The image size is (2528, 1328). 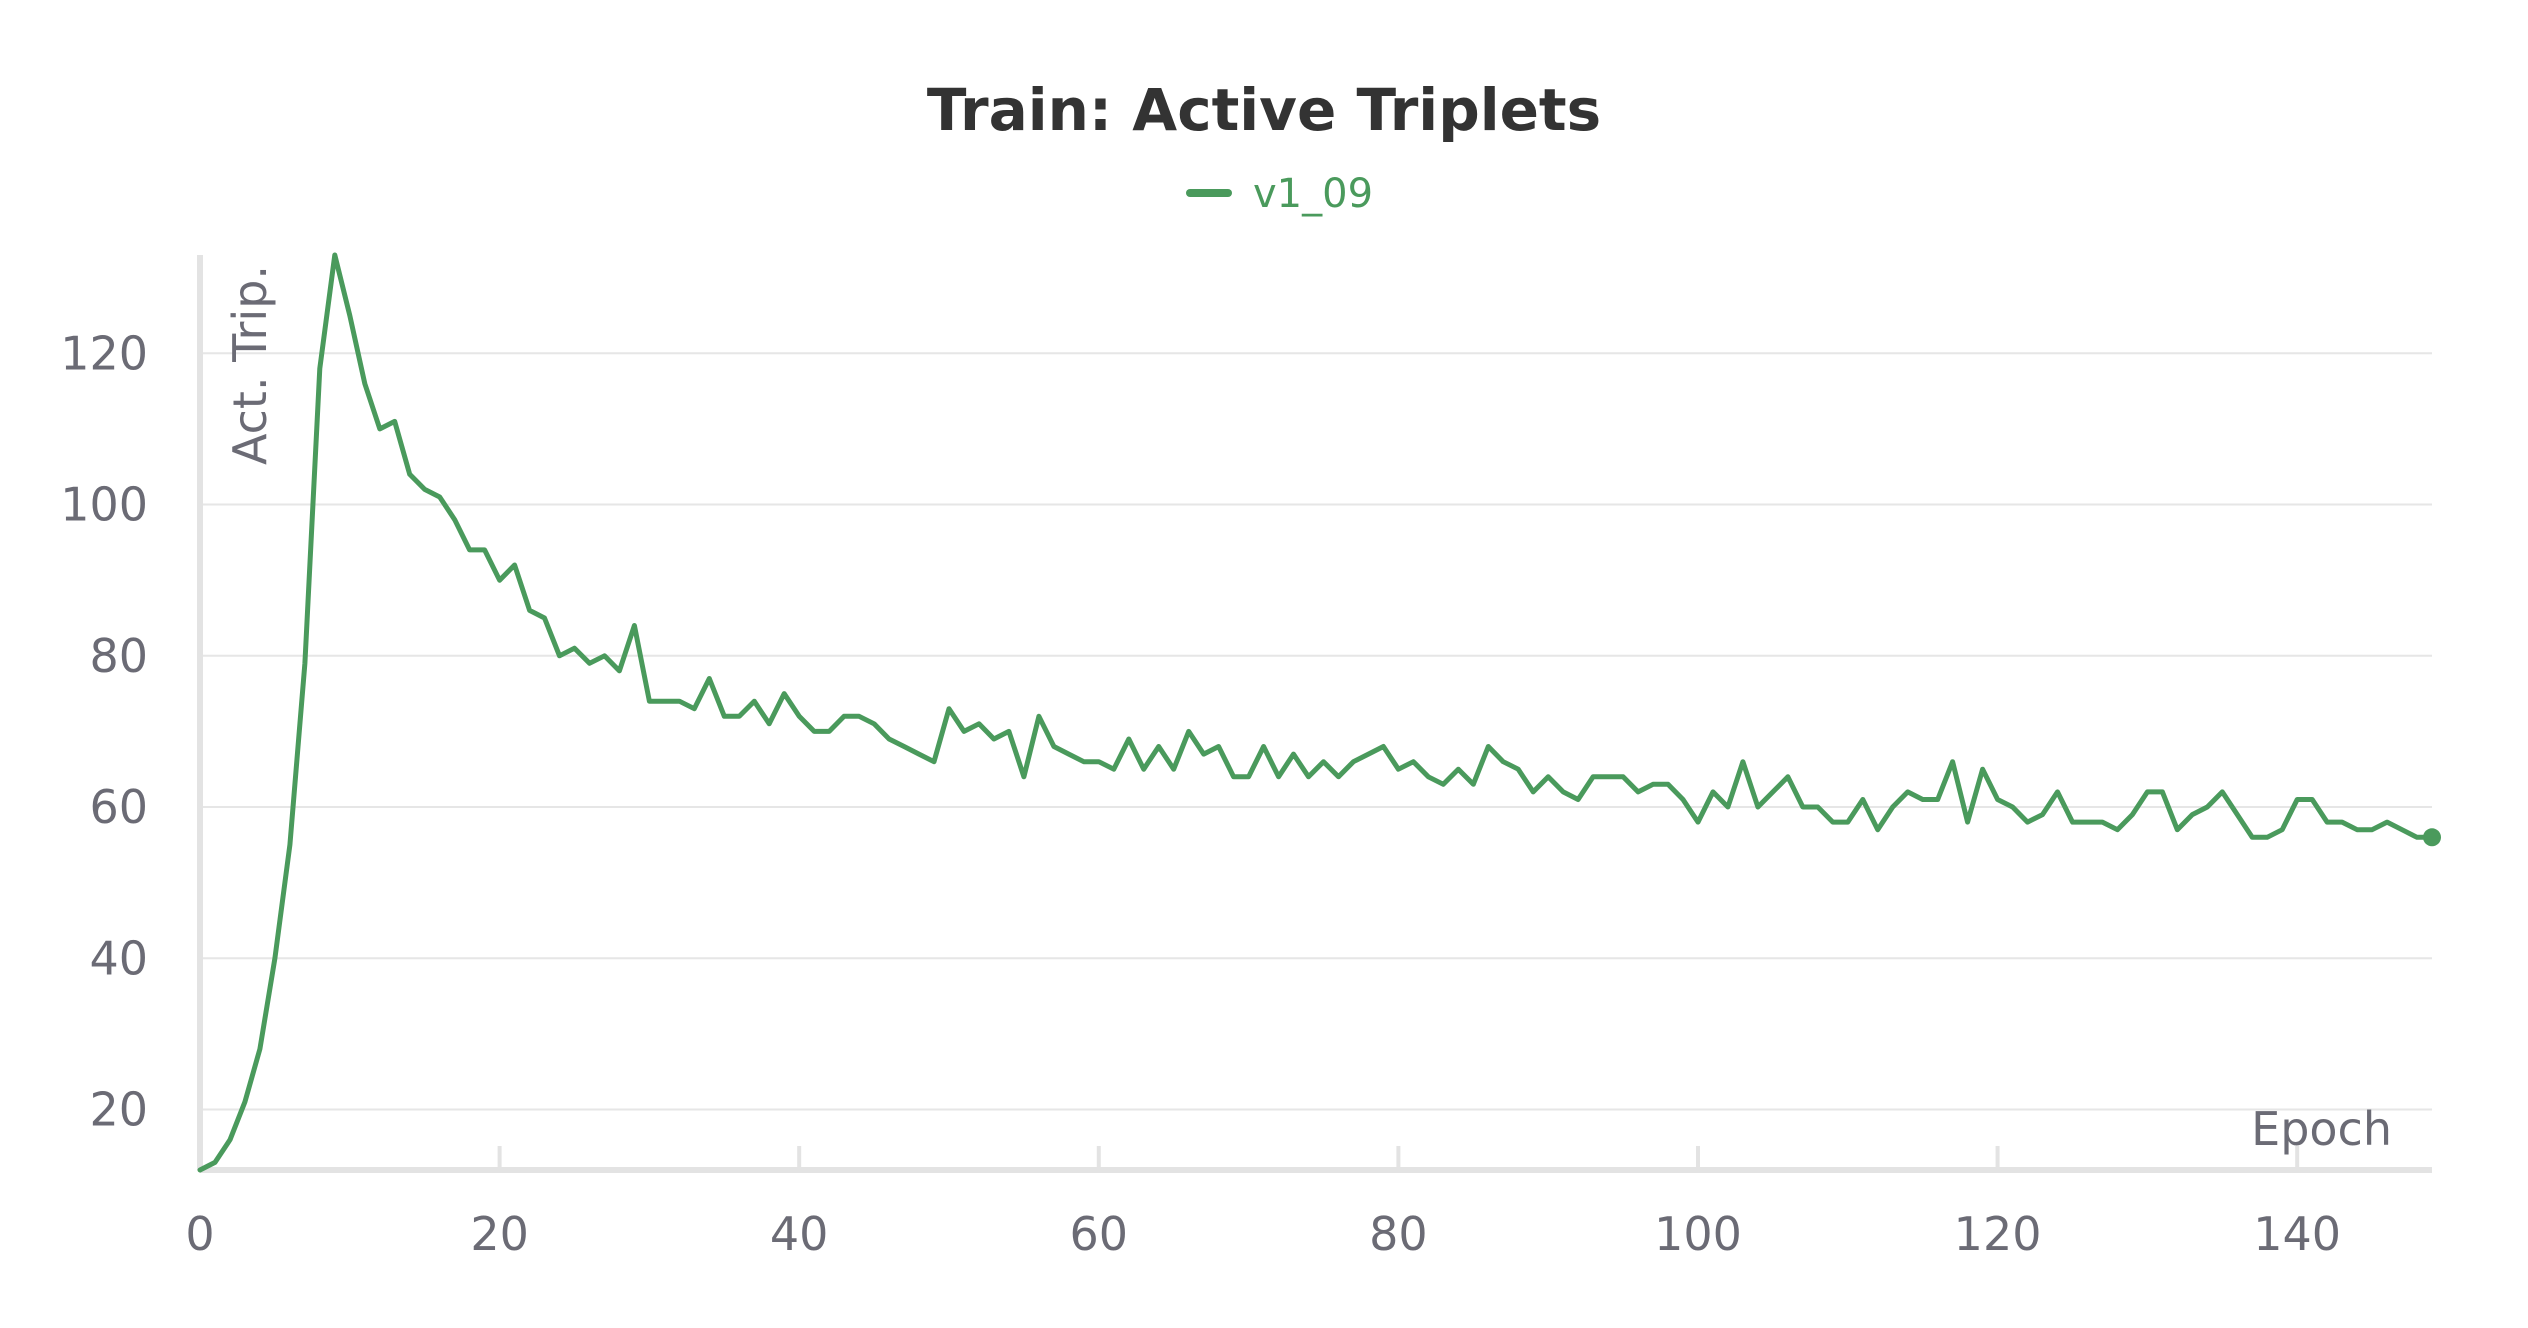 What do you see at coordinates (799, 1234) in the screenshot?
I see `x-tick-label: 40` at bounding box center [799, 1234].